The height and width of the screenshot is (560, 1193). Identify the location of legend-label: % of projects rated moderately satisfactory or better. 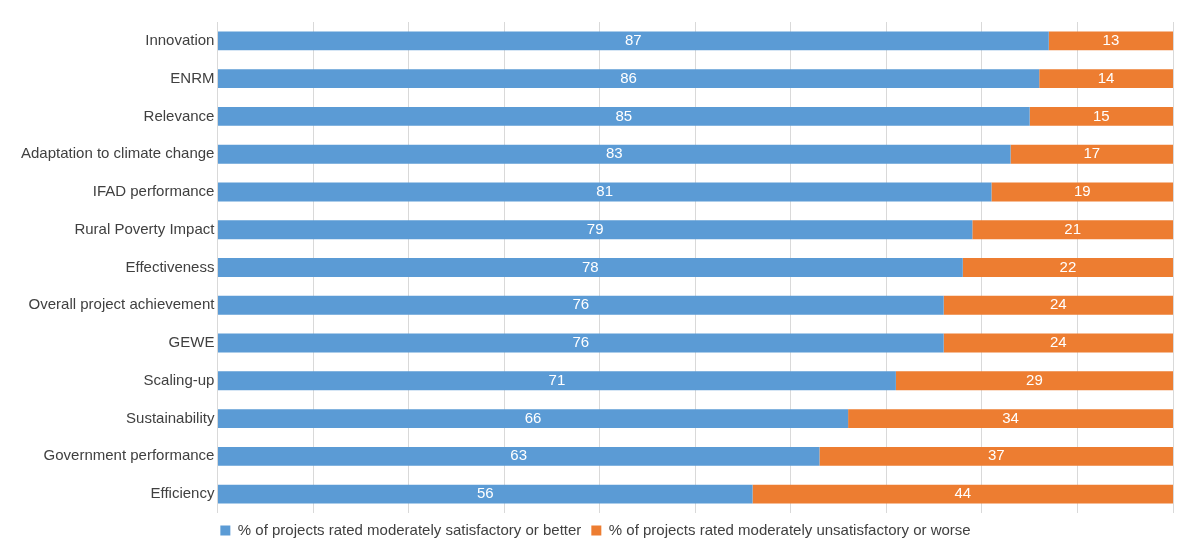
(409, 529).